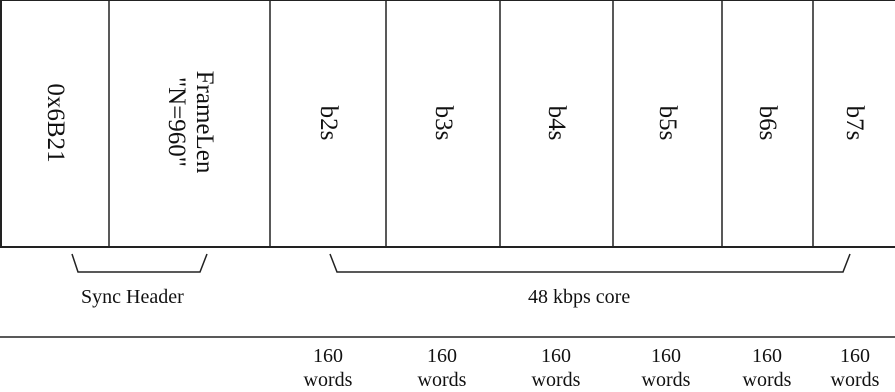  What do you see at coordinates (139, 263) in the screenshot?
I see `sync-header-brace` at bounding box center [139, 263].